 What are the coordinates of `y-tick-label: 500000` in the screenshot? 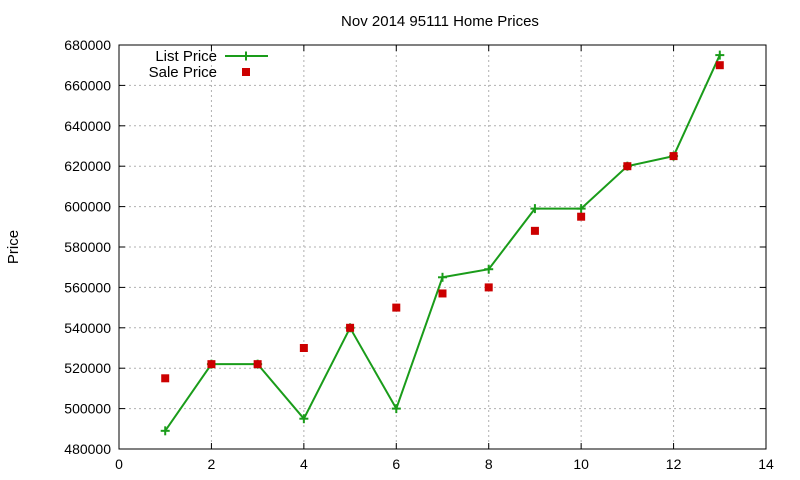 It's located at (87, 409).